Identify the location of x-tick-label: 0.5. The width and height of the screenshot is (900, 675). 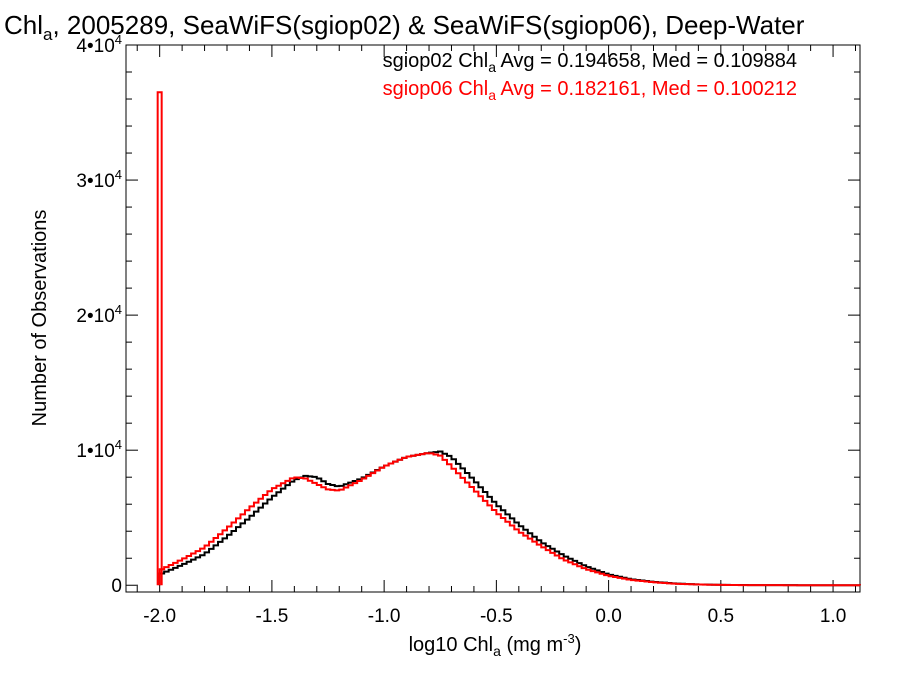
(721, 616).